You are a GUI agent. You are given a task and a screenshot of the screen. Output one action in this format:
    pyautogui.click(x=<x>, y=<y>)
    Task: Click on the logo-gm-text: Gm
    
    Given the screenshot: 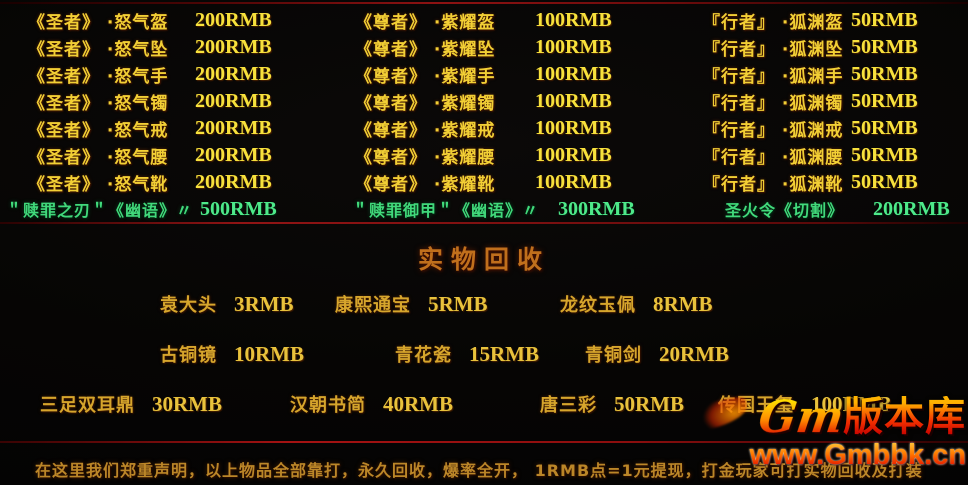 What is the action you would take?
    pyautogui.click(x=801, y=417)
    